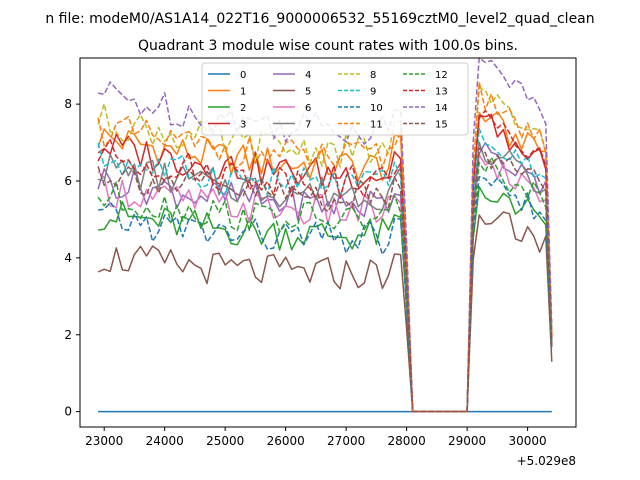  Describe the element at coordinates (308, 108) in the screenshot. I see `legend-label-6: 6` at that location.